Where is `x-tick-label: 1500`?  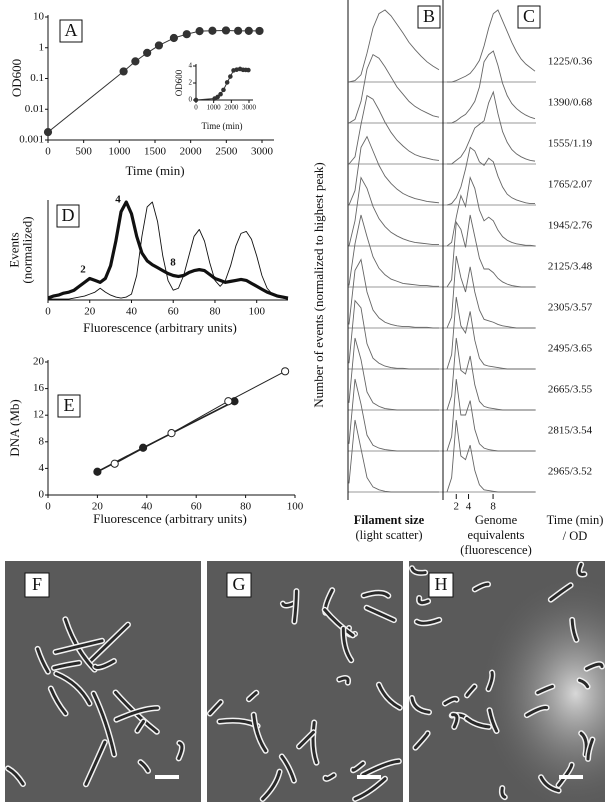
x-tick-label: 1500 is located at coordinates (155, 152).